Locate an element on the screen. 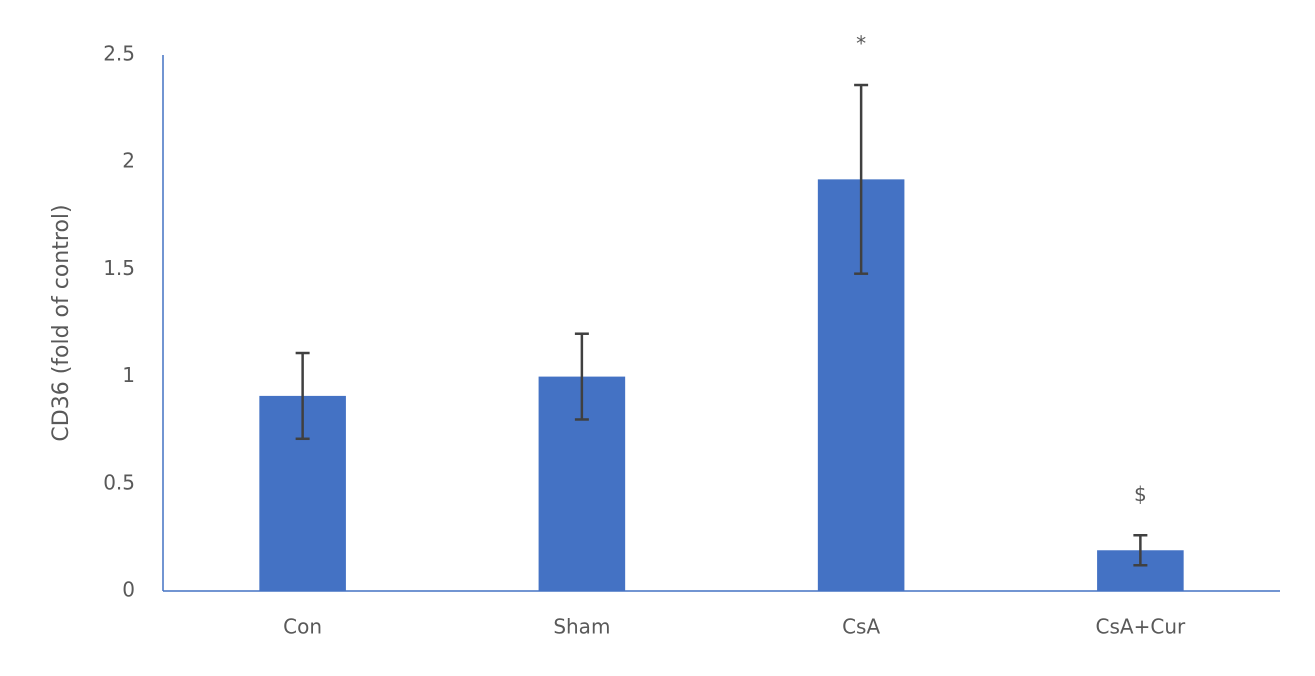  y-tick-label: 2 is located at coordinates (128, 161).